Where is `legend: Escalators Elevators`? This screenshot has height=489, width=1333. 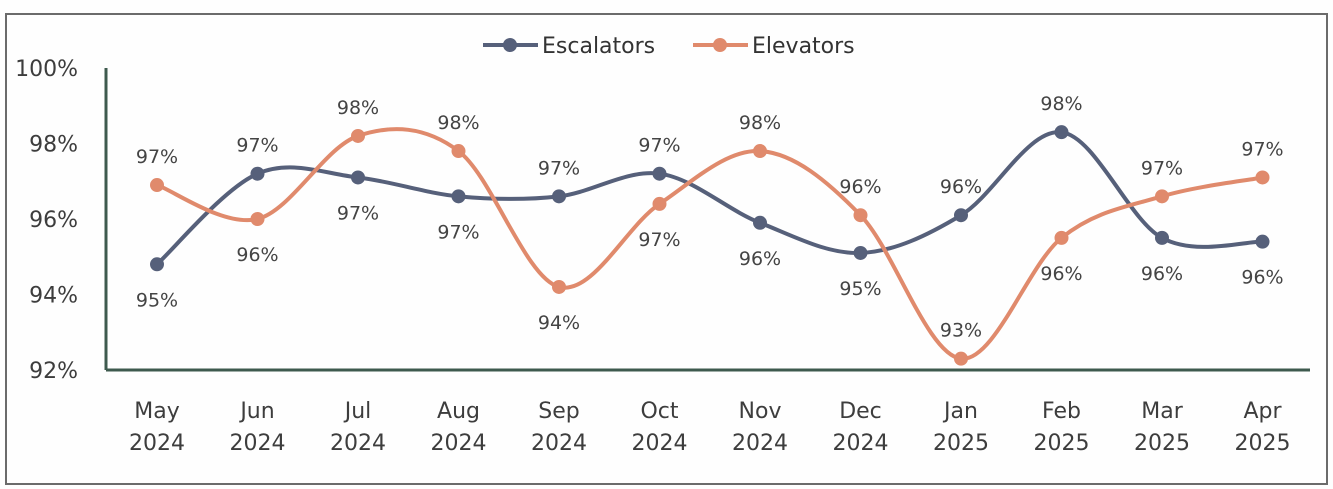
legend: Escalators Elevators is located at coordinates (669, 46).